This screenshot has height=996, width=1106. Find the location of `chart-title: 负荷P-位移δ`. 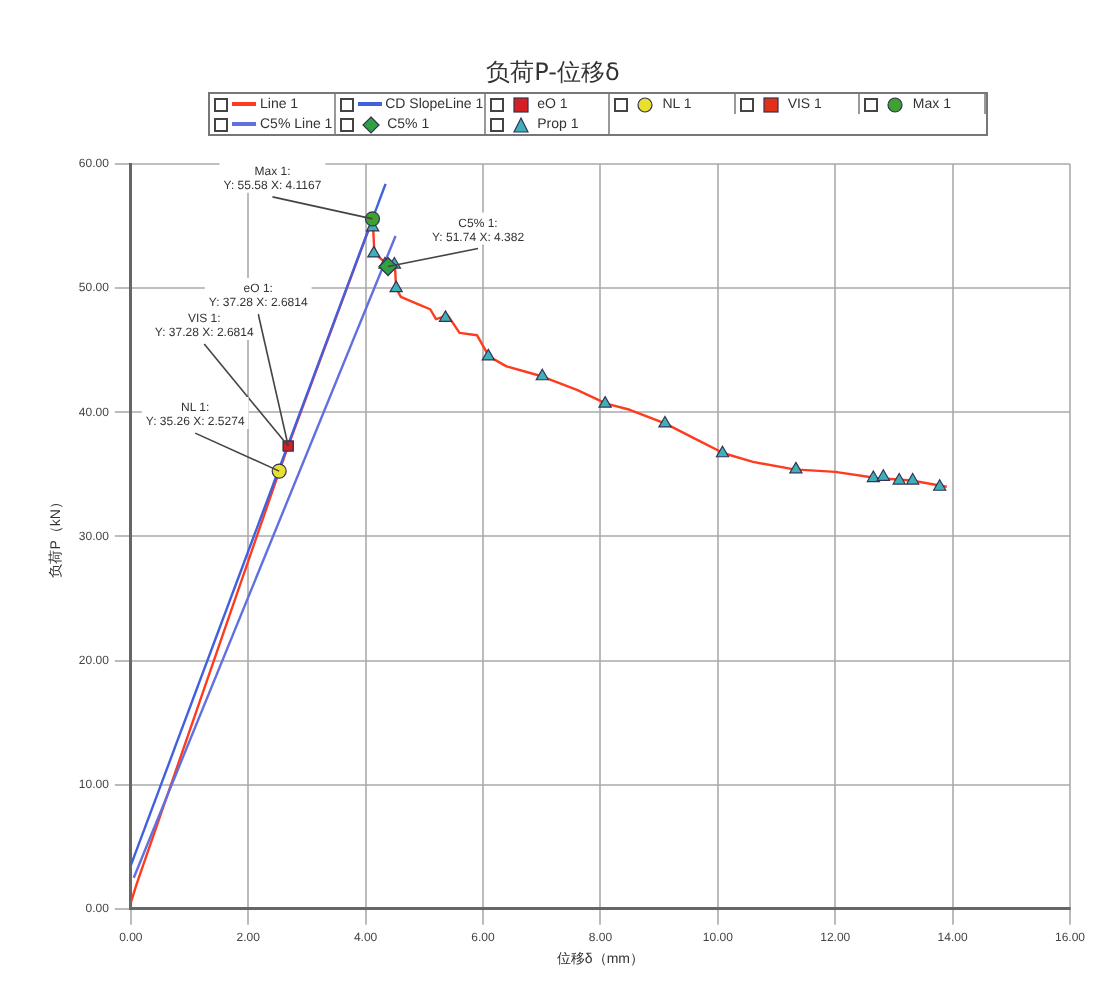

chart-title: 负荷P-位移δ is located at coordinates (553, 73).